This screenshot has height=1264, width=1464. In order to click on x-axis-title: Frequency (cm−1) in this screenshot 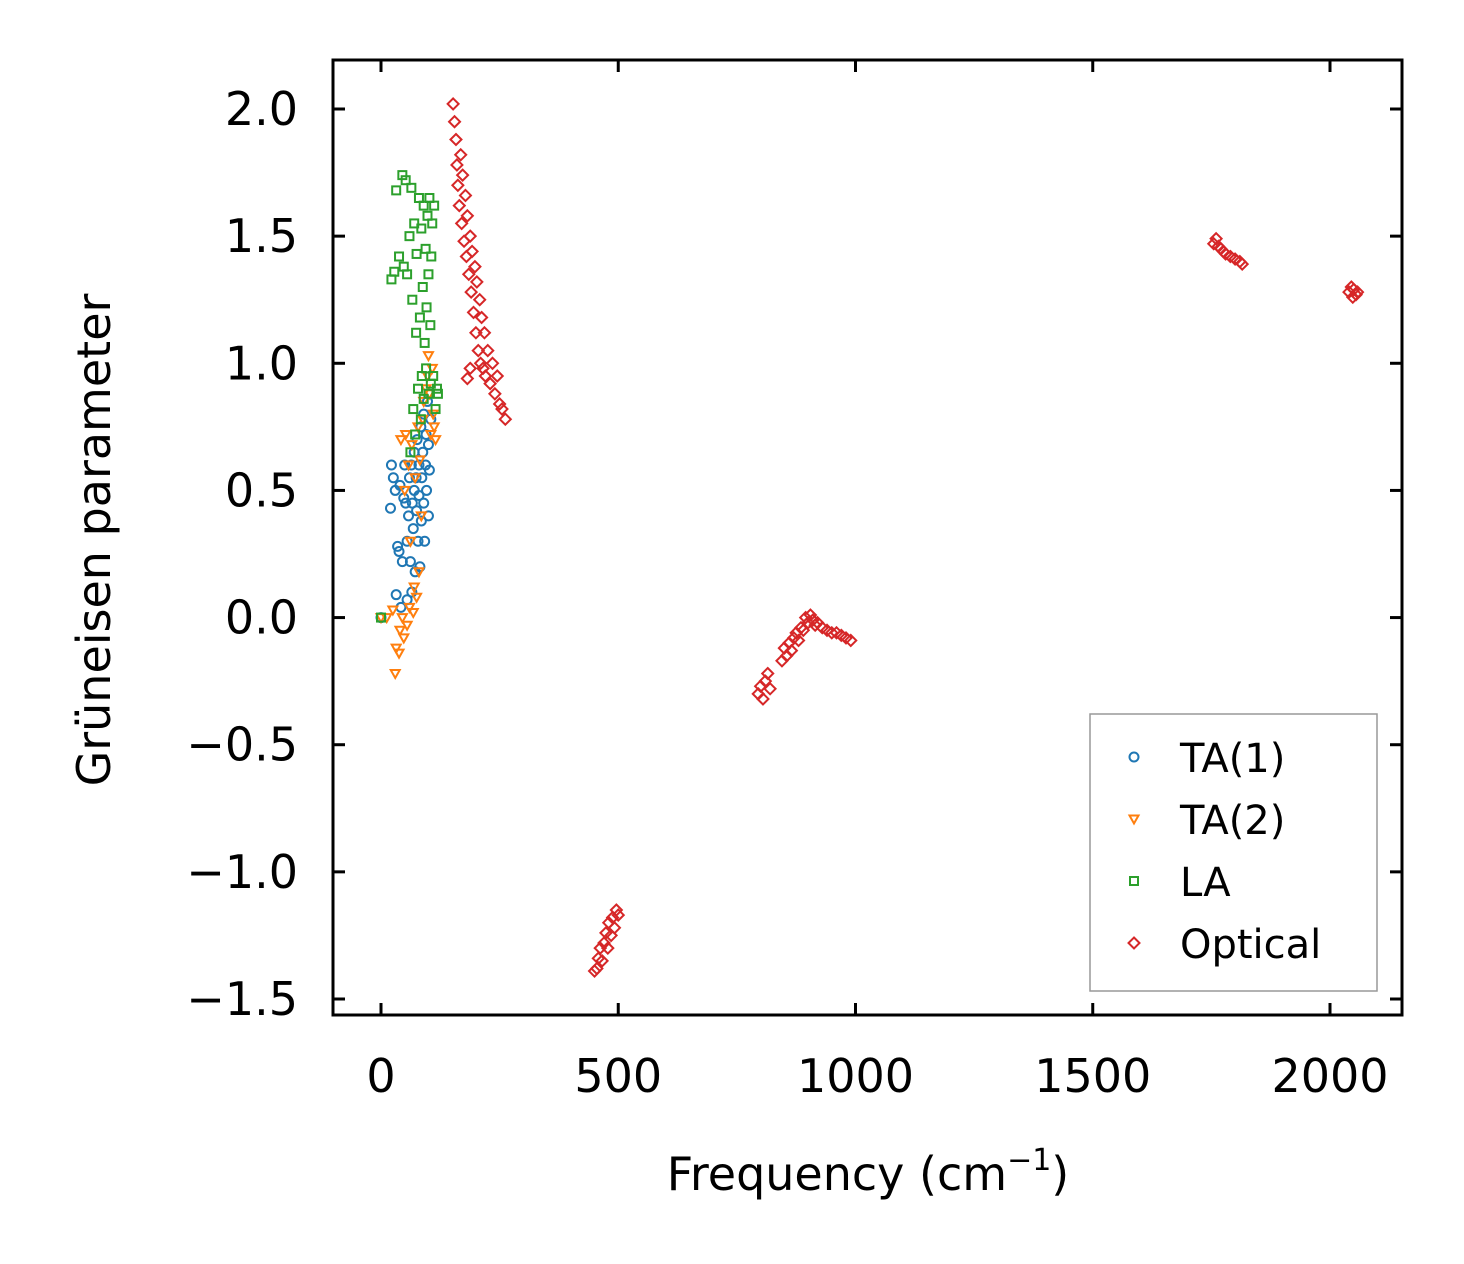, I will do `click(868, 1172)`.